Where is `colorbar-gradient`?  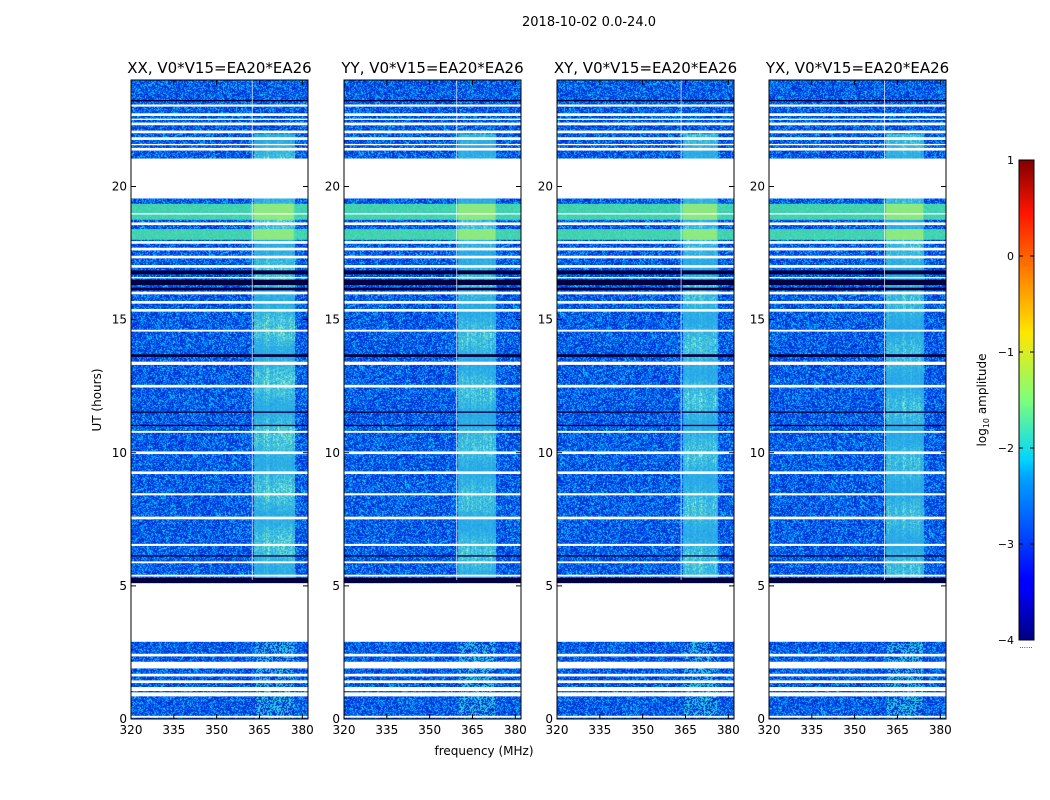 colorbar-gradient is located at coordinates (1026, 400).